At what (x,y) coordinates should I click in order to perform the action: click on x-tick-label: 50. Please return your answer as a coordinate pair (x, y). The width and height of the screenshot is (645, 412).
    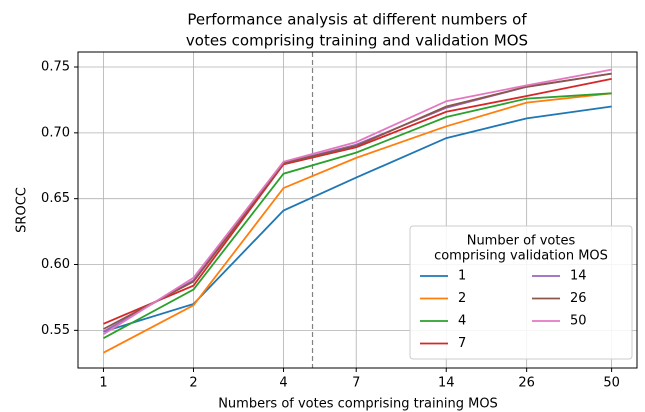
    Looking at the image, I should click on (611, 383).